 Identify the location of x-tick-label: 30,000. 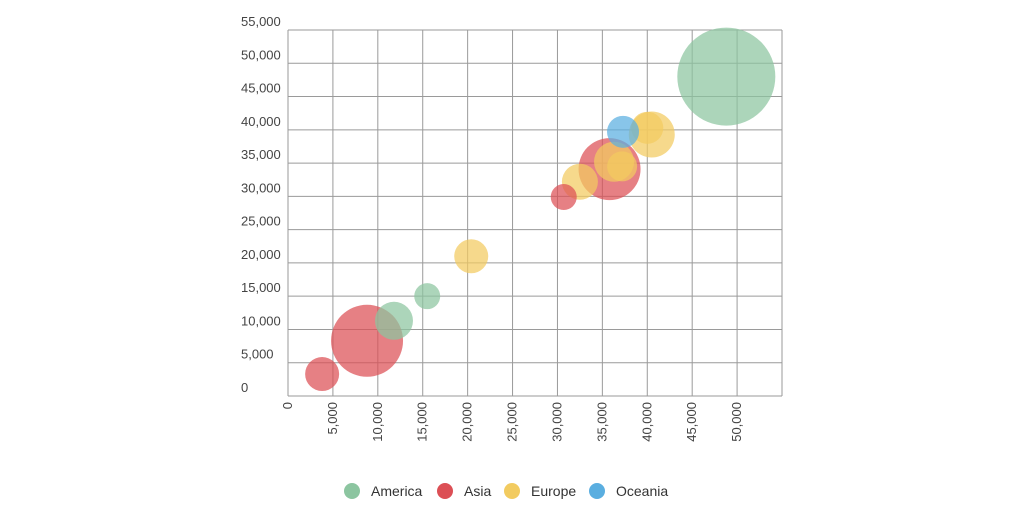
(556, 422).